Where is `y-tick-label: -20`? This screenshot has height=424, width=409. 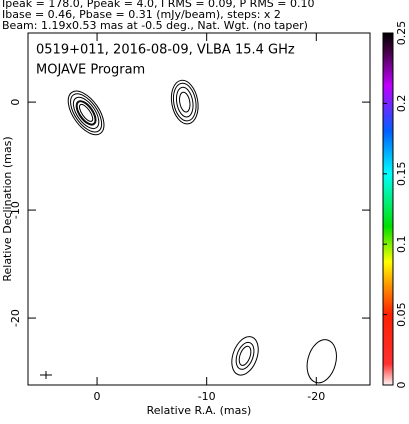 y-tick-label: -20 is located at coordinates (15, 318).